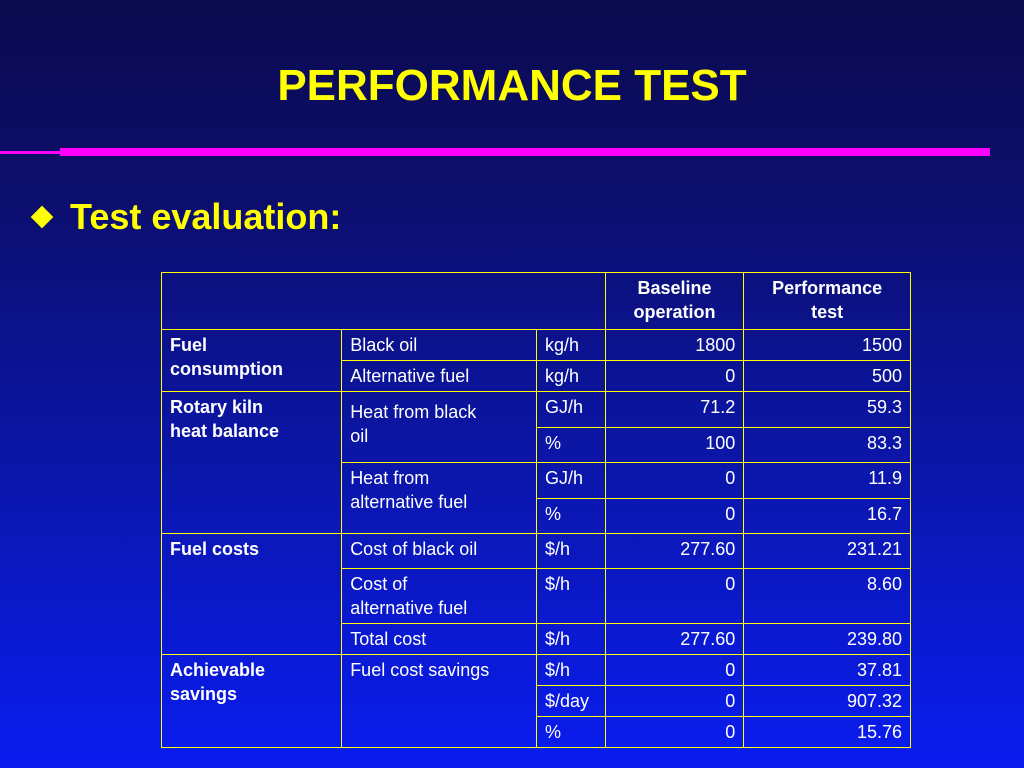 This screenshot has width=1024, height=768. What do you see at coordinates (674, 288) in the screenshot?
I see `header-baseline-line1: Baseline` at bounding box center [674, 288].